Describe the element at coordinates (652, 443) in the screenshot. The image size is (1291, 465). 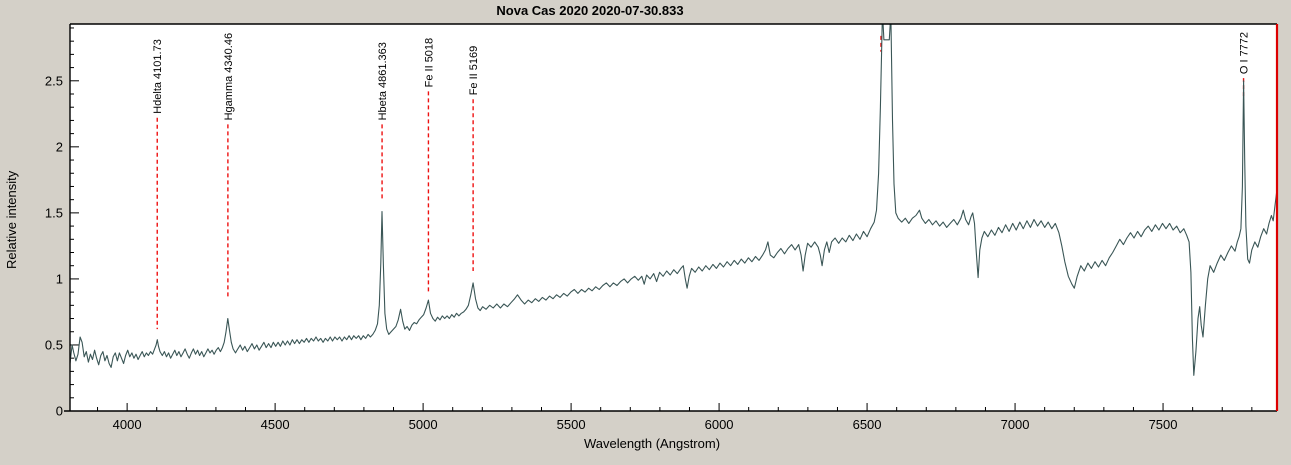
I see `x-axis-title: Wavelength (Angstrom)` at that location.